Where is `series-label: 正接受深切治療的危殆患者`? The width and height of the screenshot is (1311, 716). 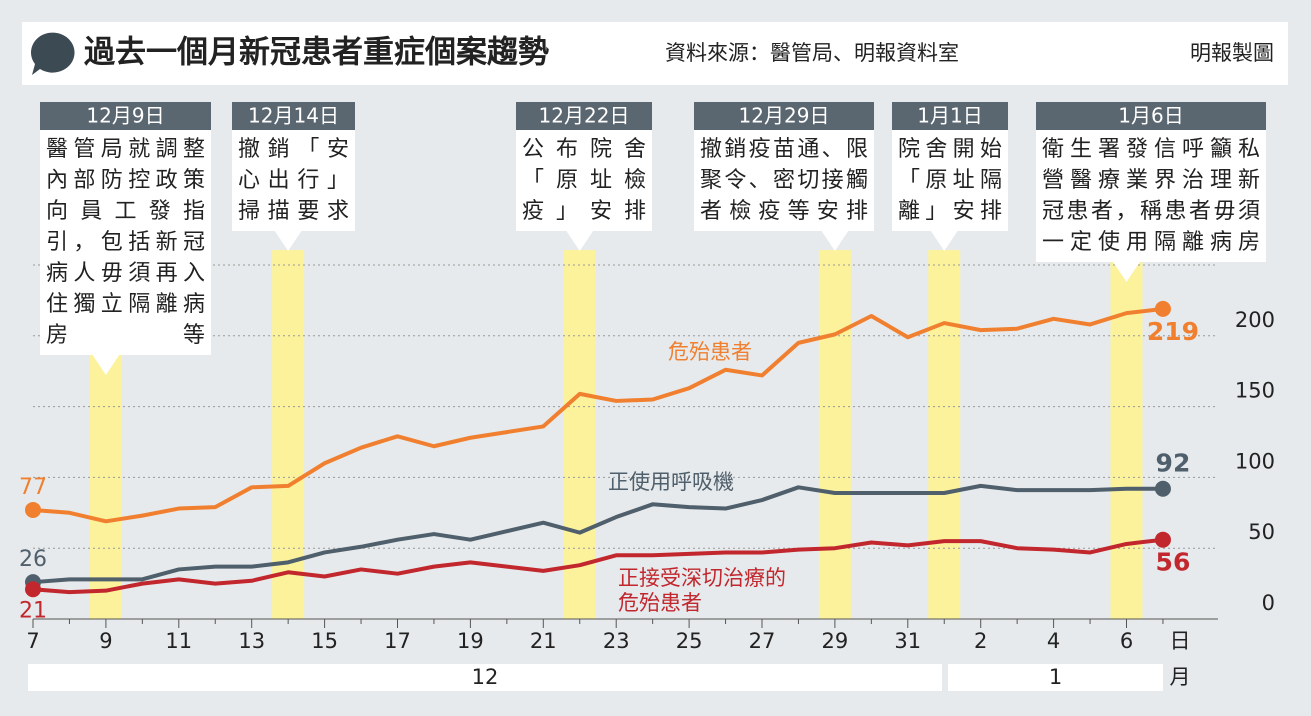
series-label: 正接受深切治療的危殆患者 is located at coordinates (702, 590).